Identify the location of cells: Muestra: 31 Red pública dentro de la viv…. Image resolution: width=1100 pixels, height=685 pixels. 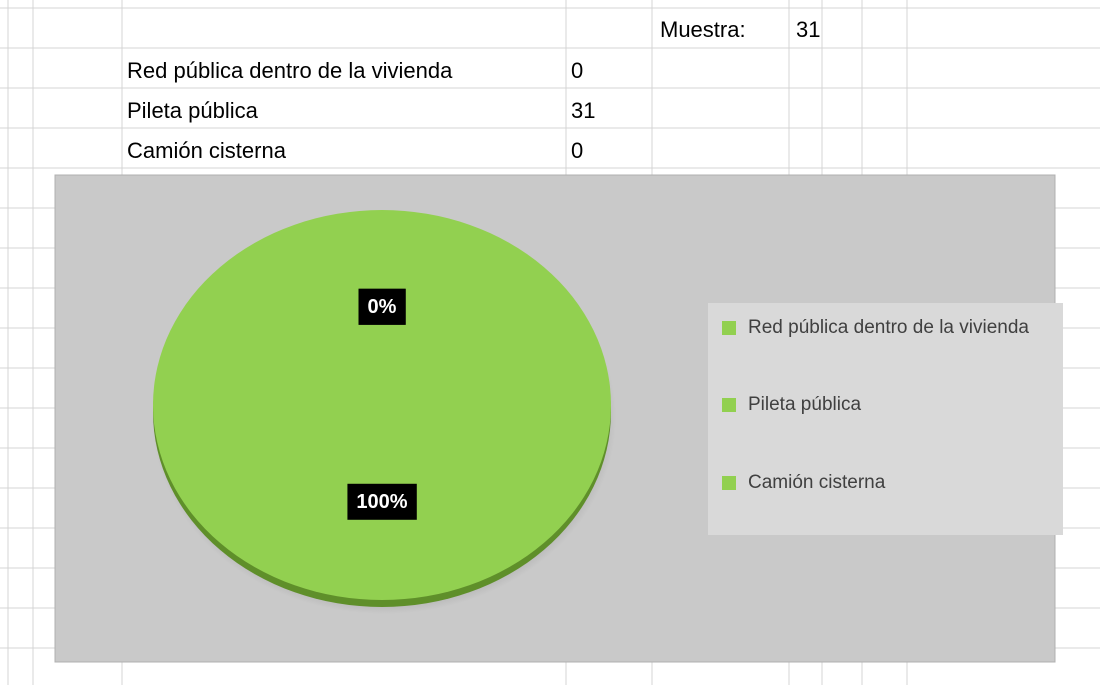
(473, 90).